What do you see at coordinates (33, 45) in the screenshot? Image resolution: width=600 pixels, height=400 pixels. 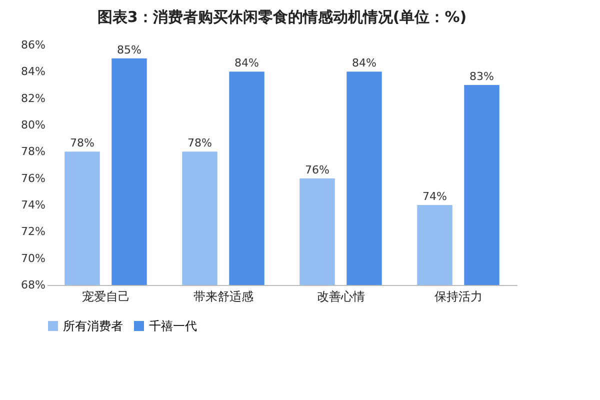 I see `y-tick-label: 86%` at bounding box center [33, 45].